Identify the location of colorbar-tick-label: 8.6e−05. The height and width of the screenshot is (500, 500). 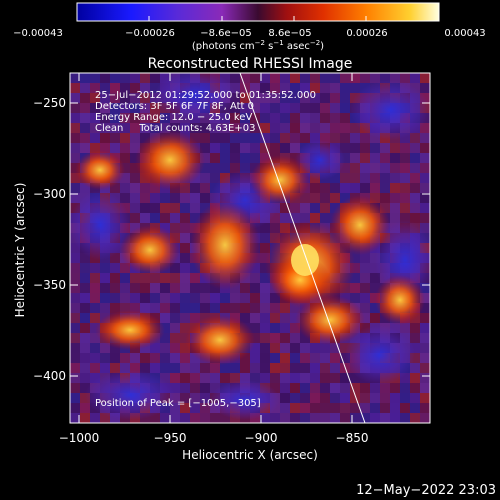
(289, 33).